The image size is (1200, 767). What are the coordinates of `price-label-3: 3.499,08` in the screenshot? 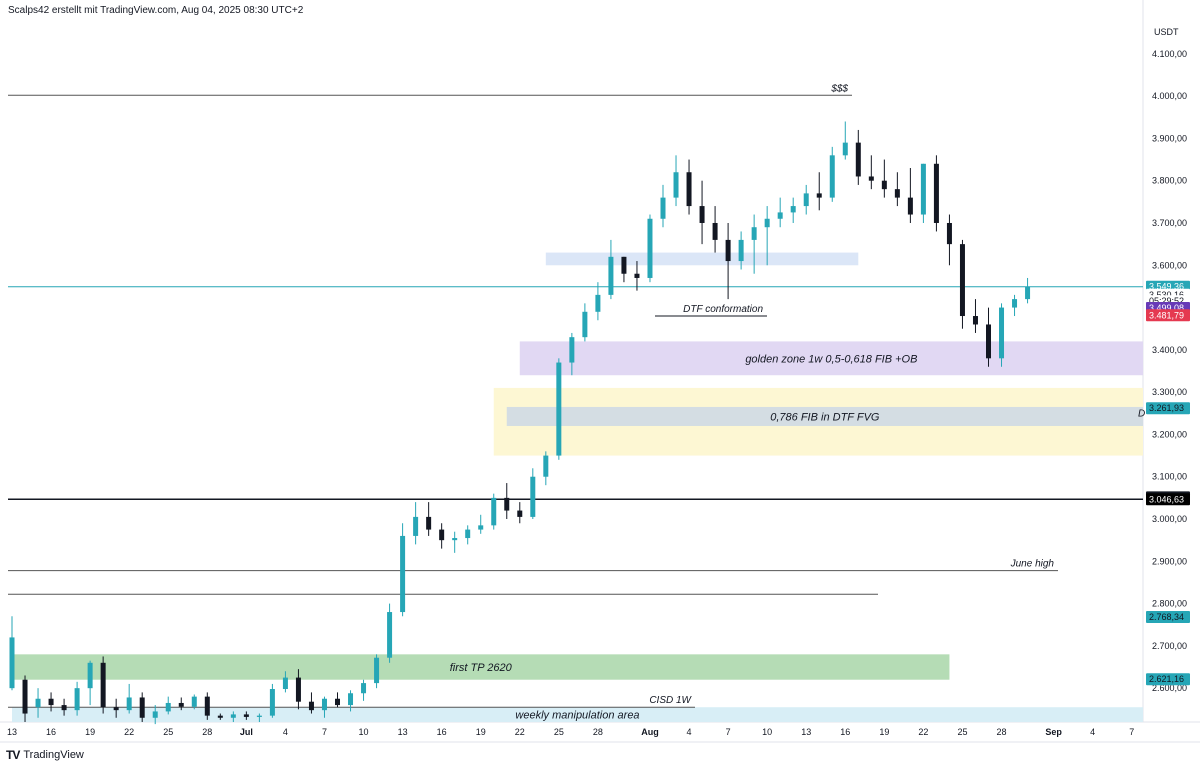 It's located at (1166, 308).